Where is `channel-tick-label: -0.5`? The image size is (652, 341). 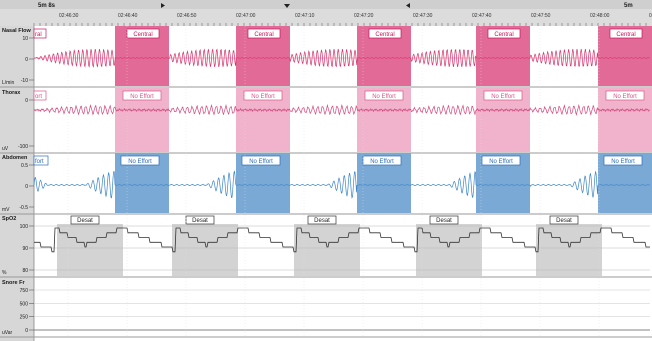
channel-tick-label: -0.5 is located at coordinates (23, 208).